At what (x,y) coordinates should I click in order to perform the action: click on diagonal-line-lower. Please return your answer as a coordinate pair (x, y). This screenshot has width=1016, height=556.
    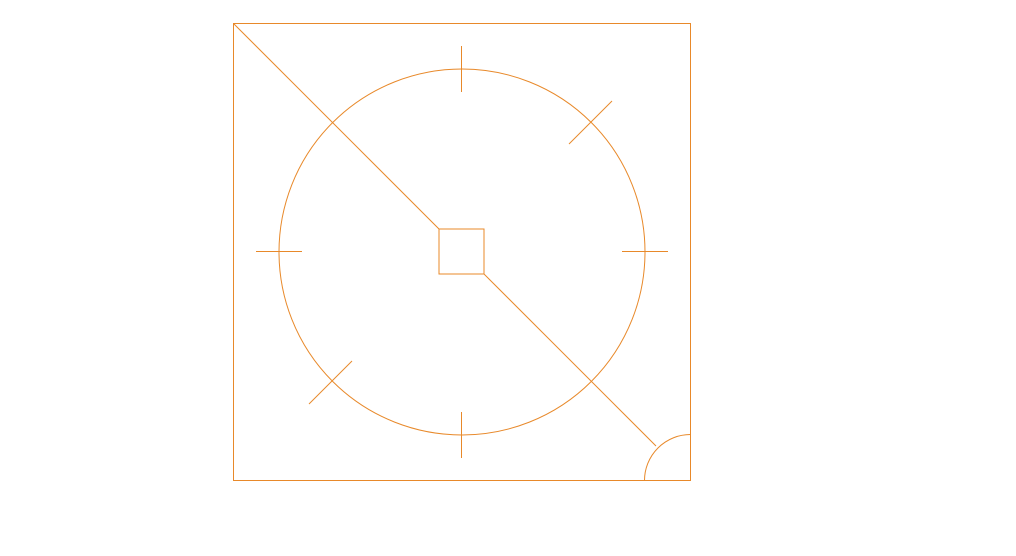
    Looking at the image, I should click on (570, 360).